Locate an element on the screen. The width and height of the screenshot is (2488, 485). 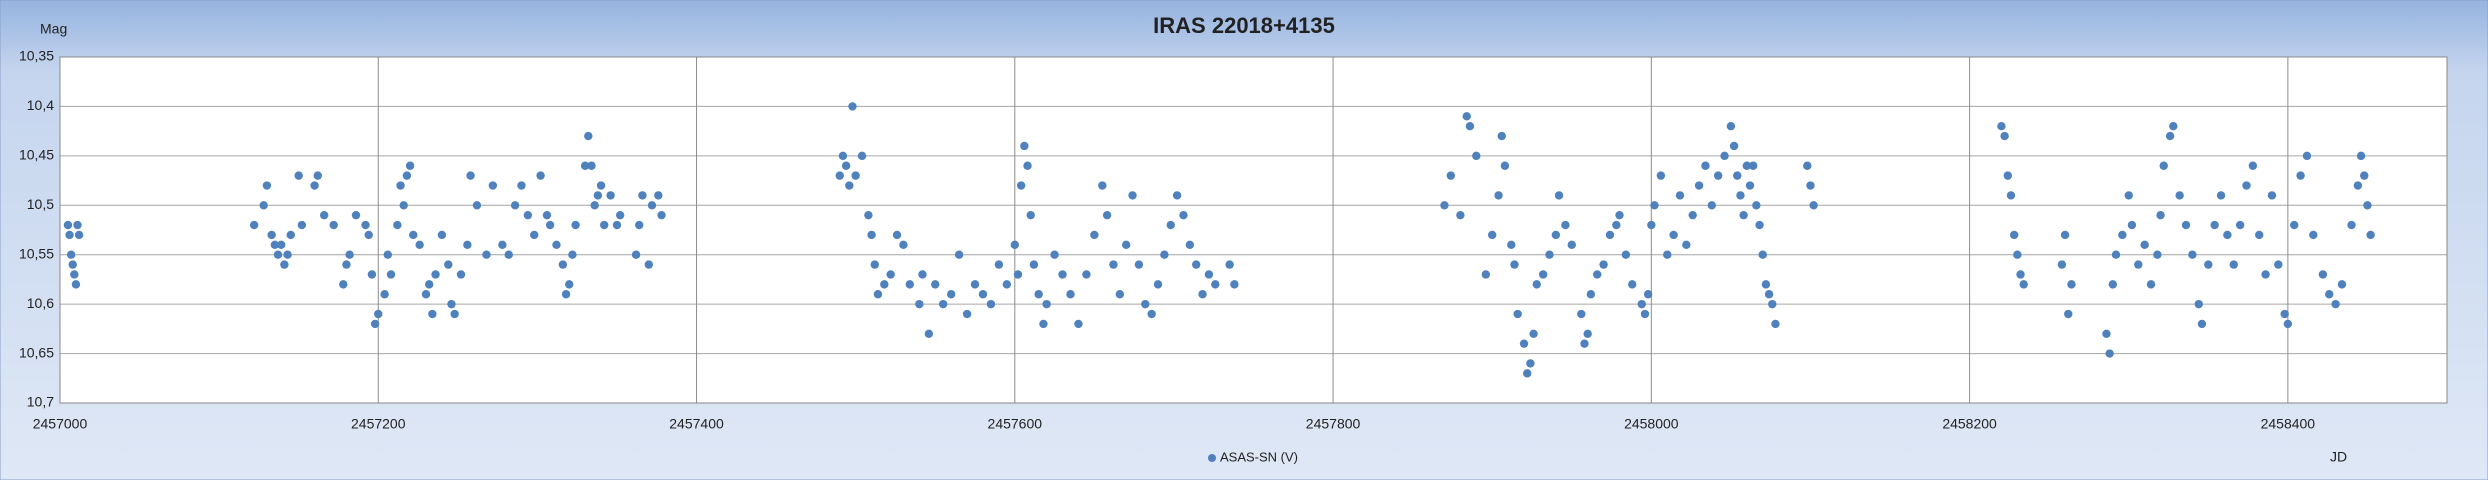
y-tick-label: 10,4 is located at coordinates (40, 105).